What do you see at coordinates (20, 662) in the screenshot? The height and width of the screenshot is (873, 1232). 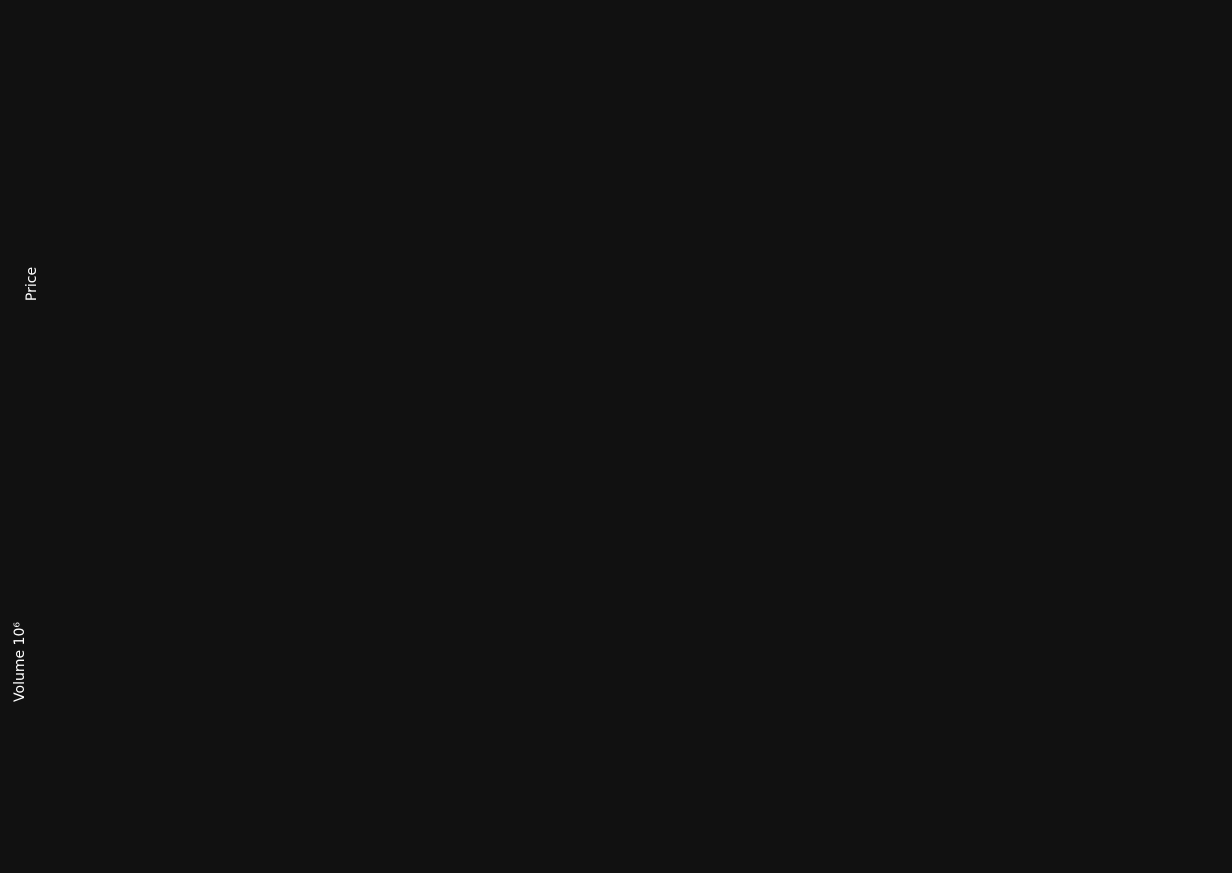 I see `volume-axis-label: Volume 10⁶` at bounding box center [20, 662].